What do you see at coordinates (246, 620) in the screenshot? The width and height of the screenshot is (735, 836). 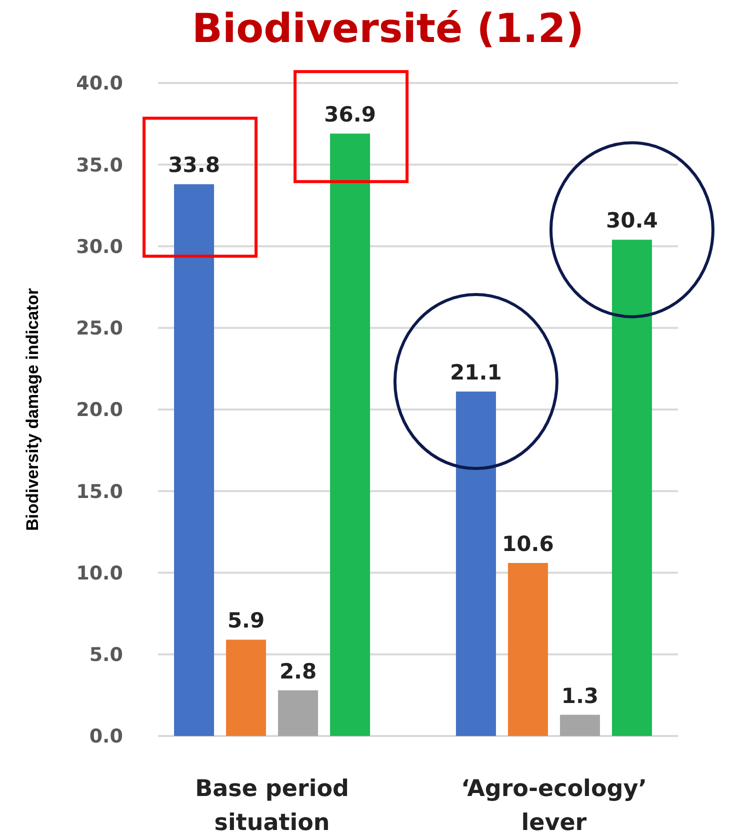 I see `data-label: 5.9` at bounding box center [246, 620].